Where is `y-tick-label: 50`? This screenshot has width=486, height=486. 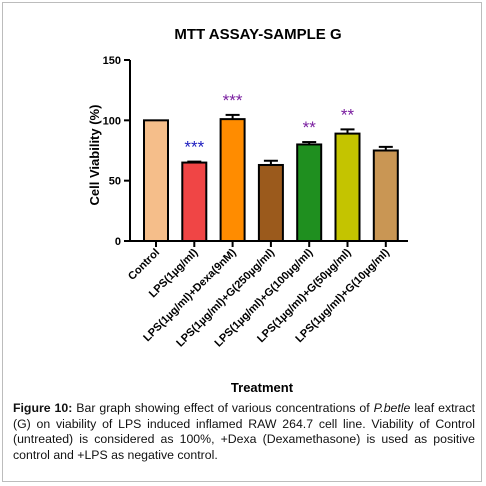 y-tick-label: 50 is located at coordinates (115, 182).